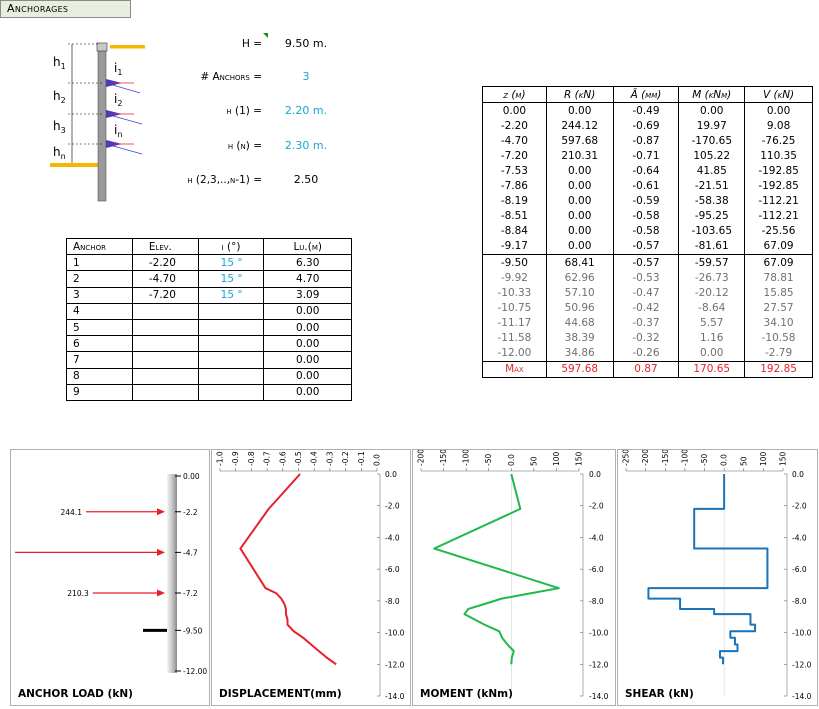 Image resolution: width=819 pixels, height=709 pixels. Describe the element at coordinates (102, 123) in the screenshot. I see `wall-pile` at that location.